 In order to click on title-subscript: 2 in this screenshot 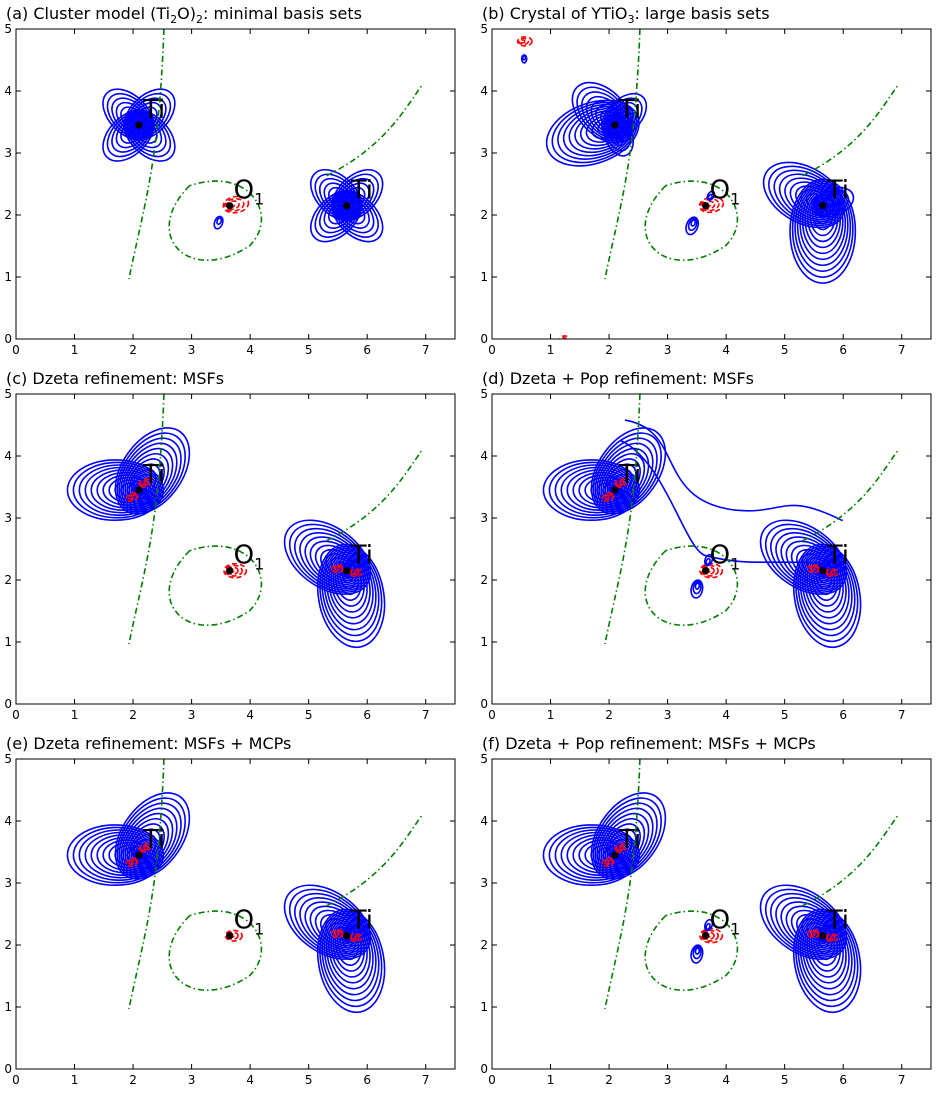, I will do `click(174, 20)`.